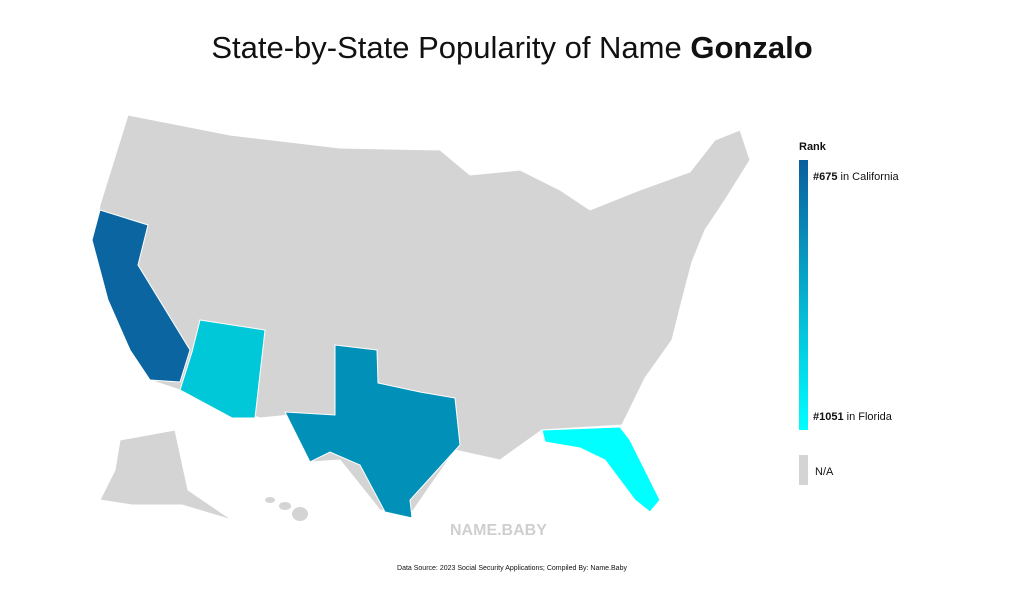 The height and width of the screenshot is (600, 1024). What do you see at coordinates (824, 472) in the screenshot?
I see `legend-na: N/A` at bounding box center [824, 472].